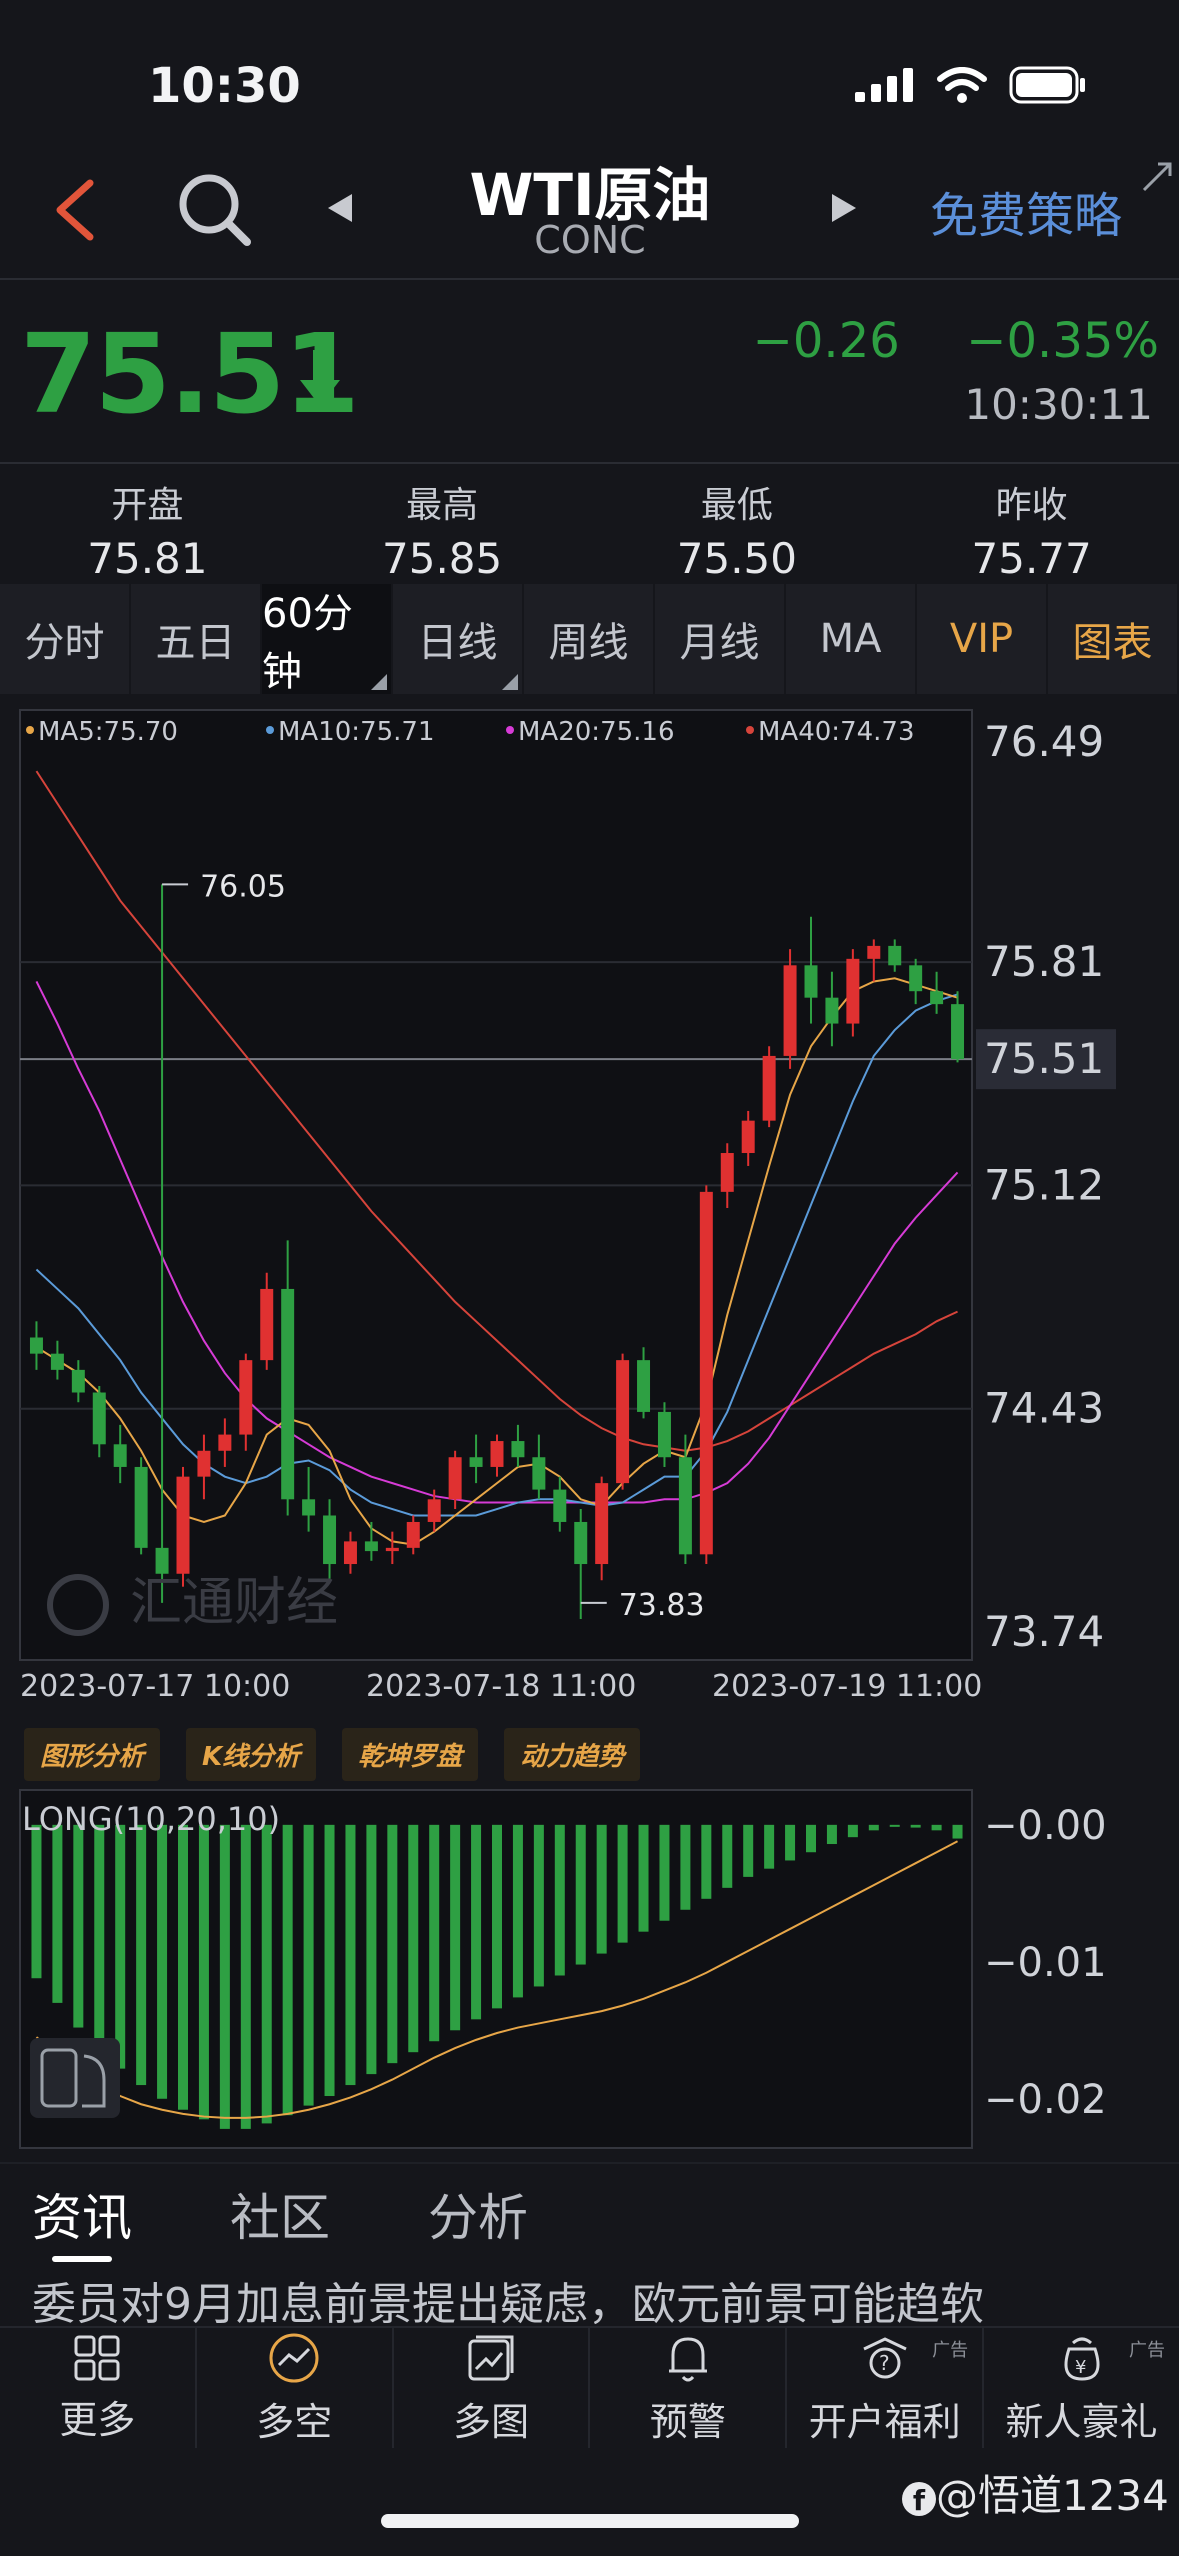  What do you see at coordinates (1058, 404) in the screenshot?
I see `quote-time: 10:30:11` at bounding box center [1058, 404].